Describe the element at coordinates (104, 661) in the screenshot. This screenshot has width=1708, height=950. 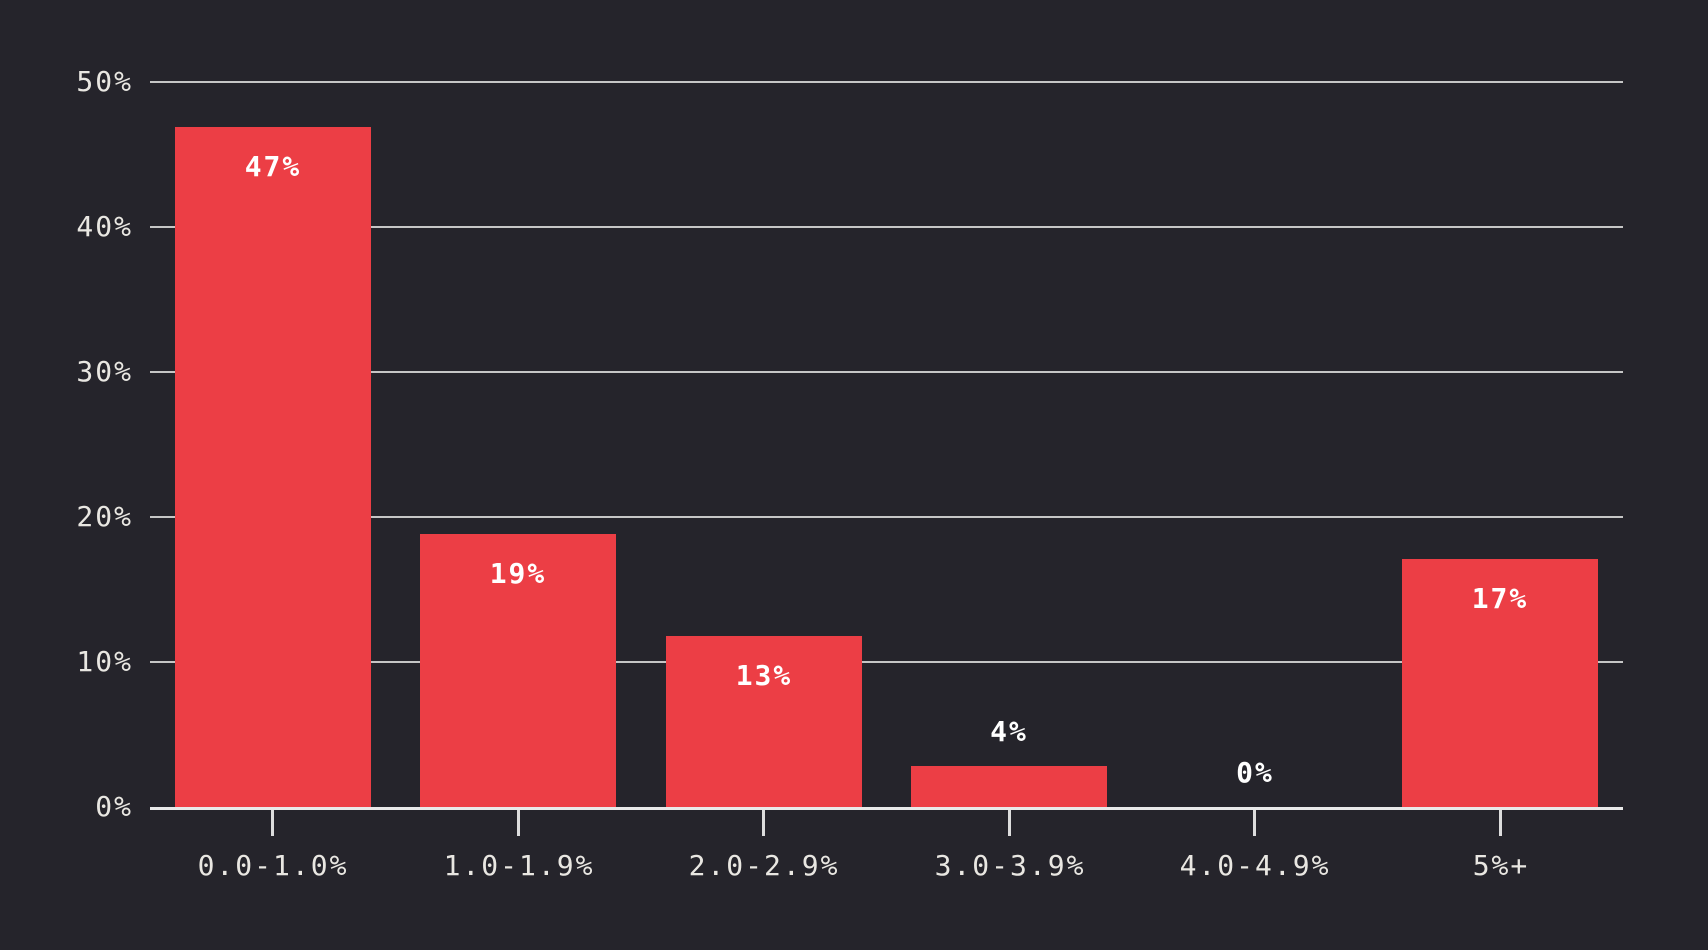
I see `y-axis-tick-label: 10%` at that location.